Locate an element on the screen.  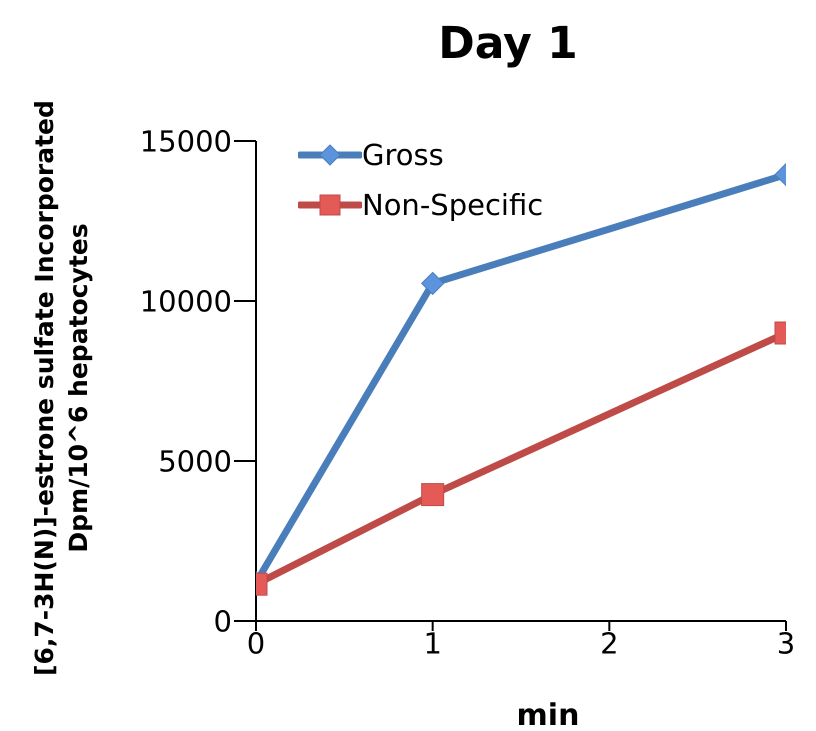
x-tick-label: 1 is located at coordinates (432, 643).